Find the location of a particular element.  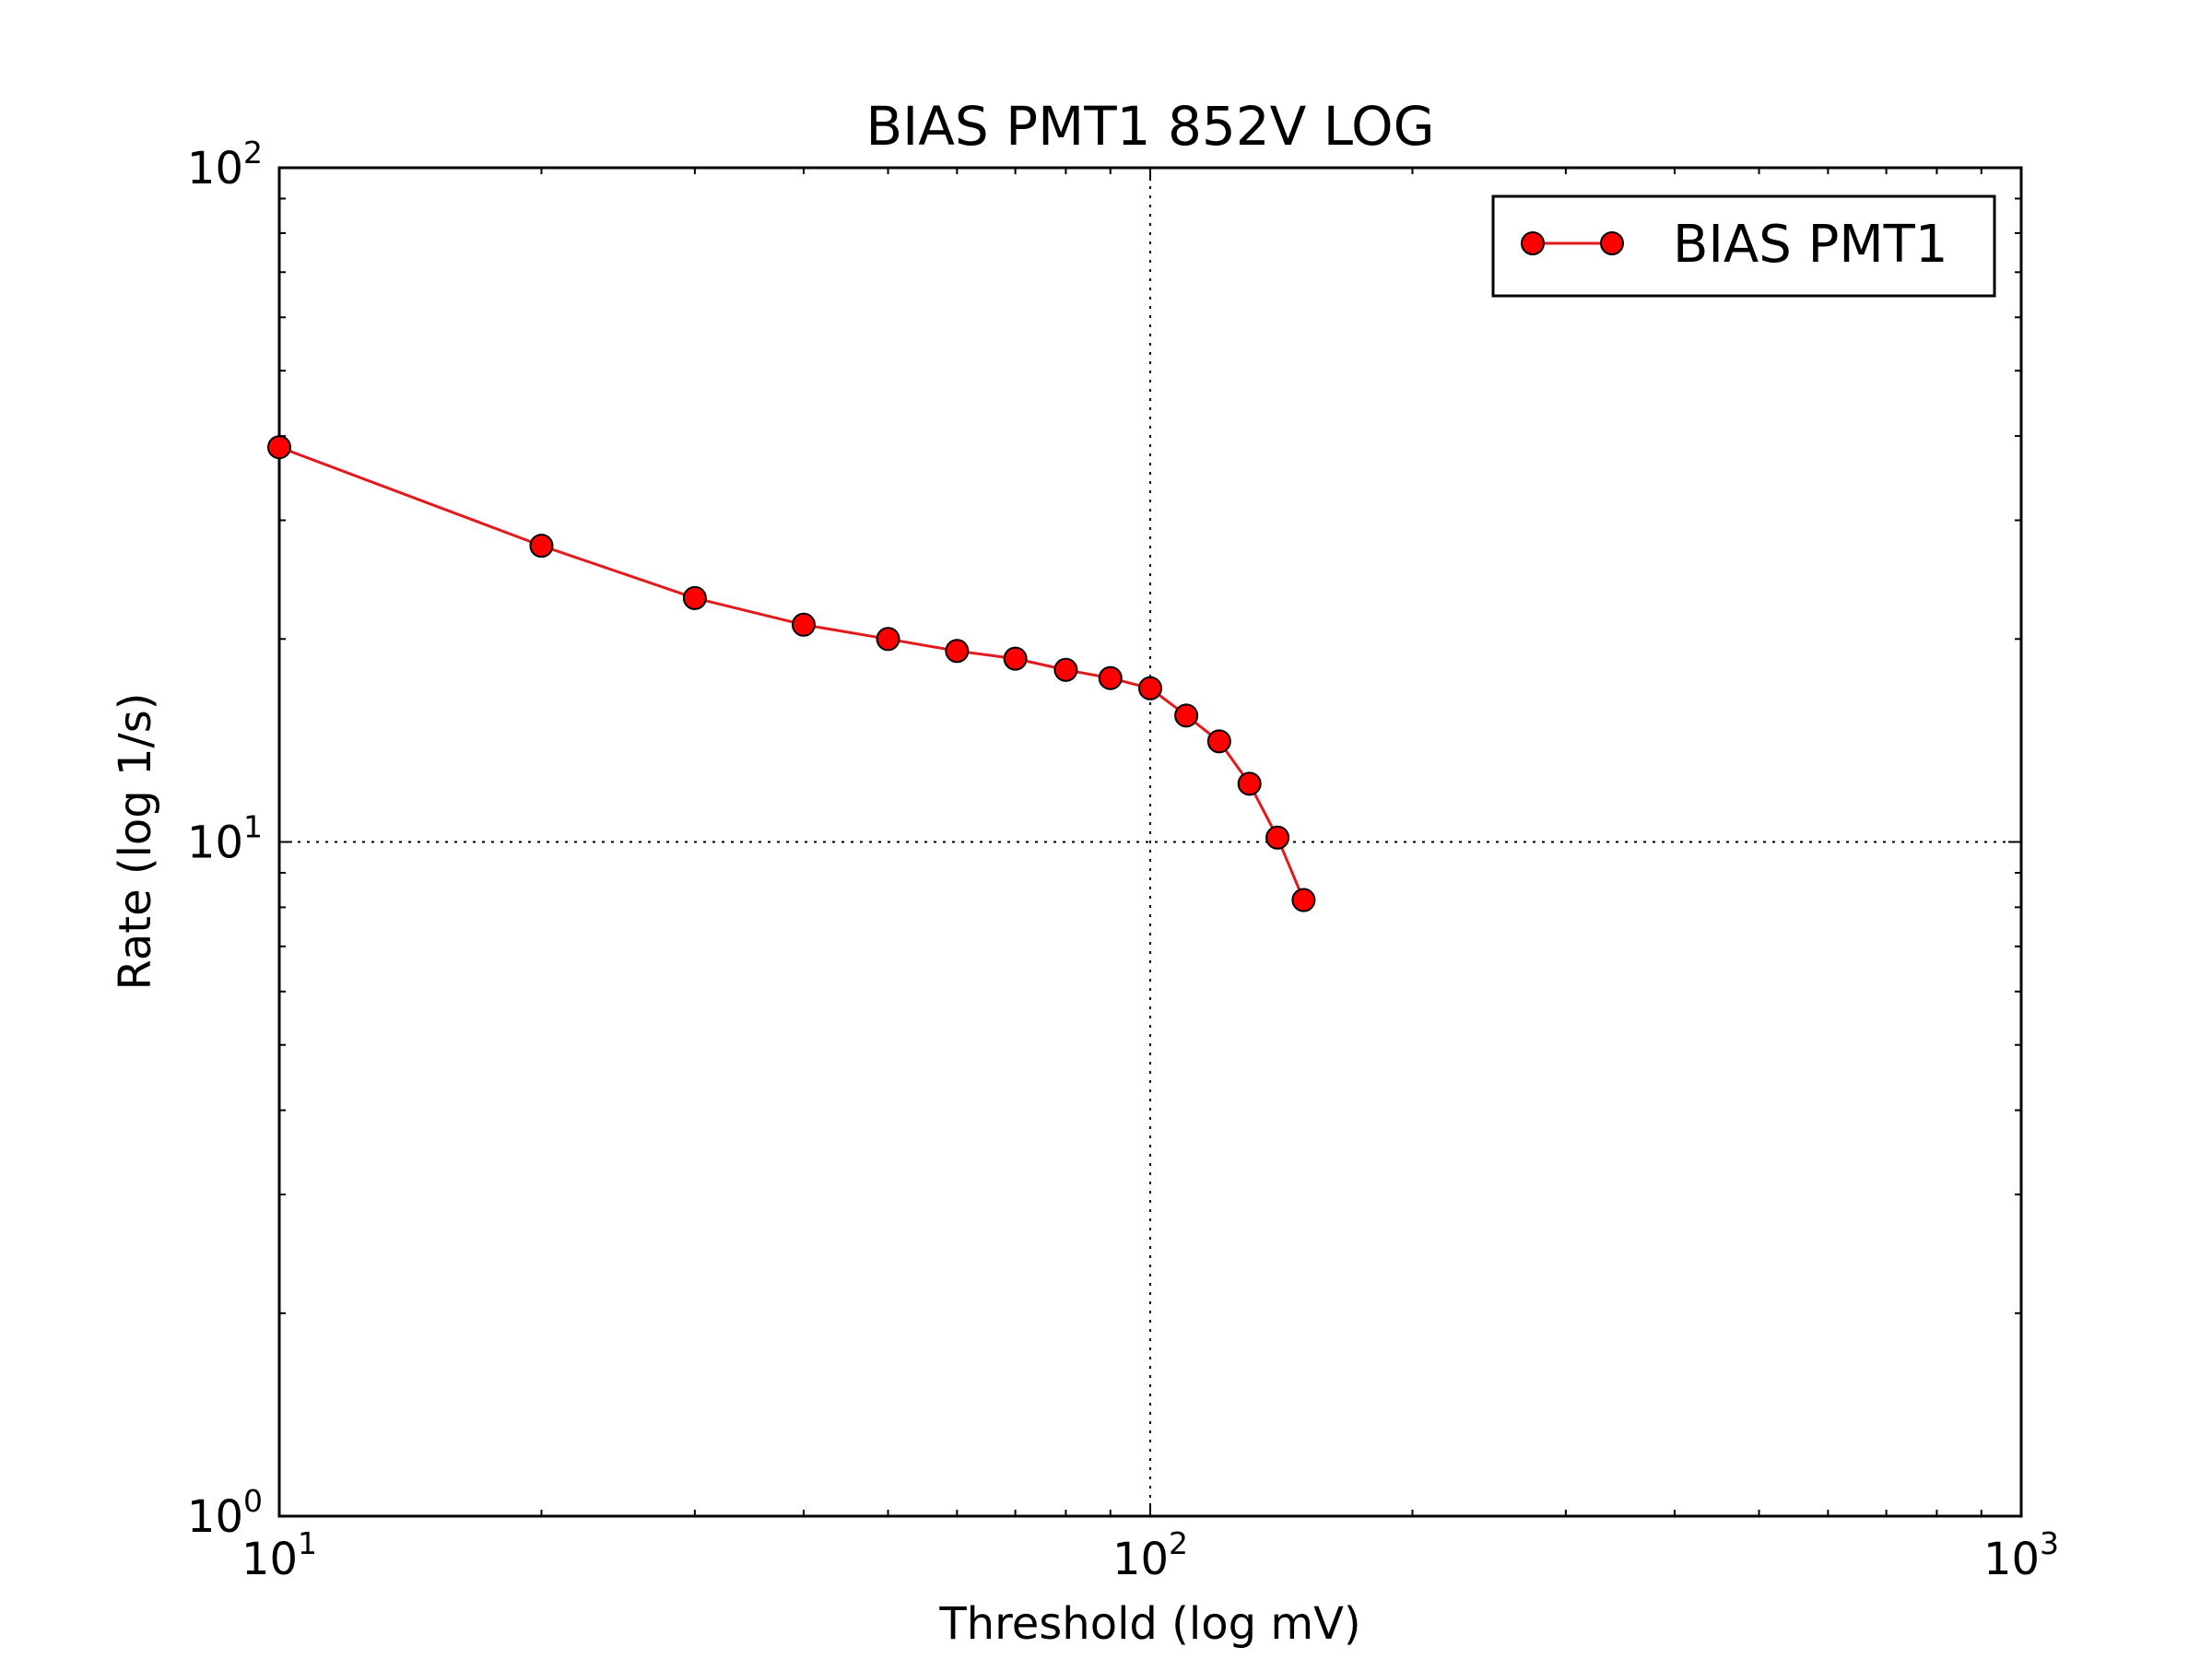

legend-box is located at coordinates (1743, 246).